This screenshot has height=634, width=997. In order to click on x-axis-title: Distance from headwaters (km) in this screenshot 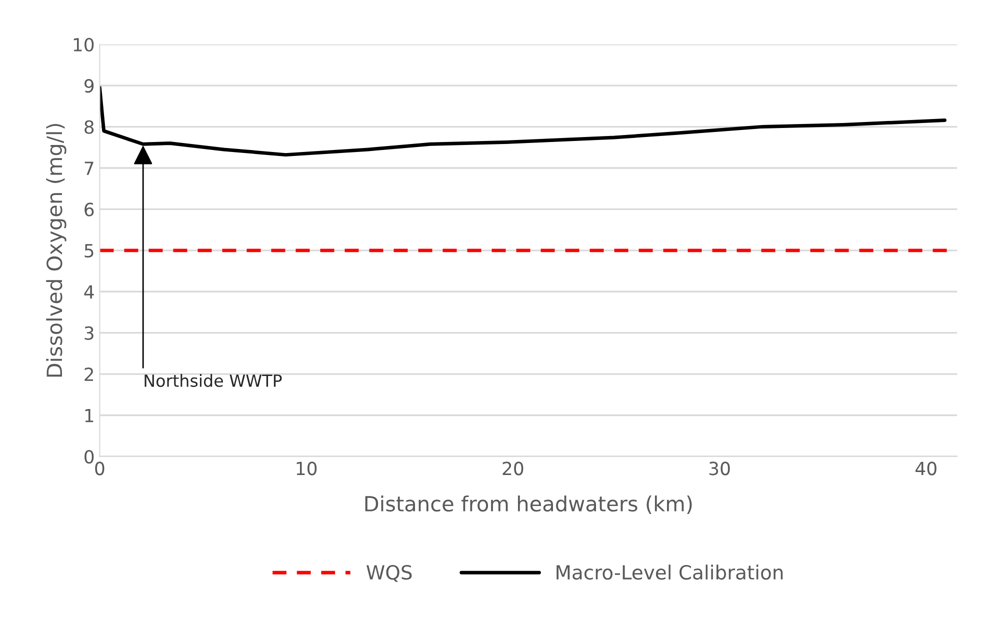, I will do `click(528, 504)`.